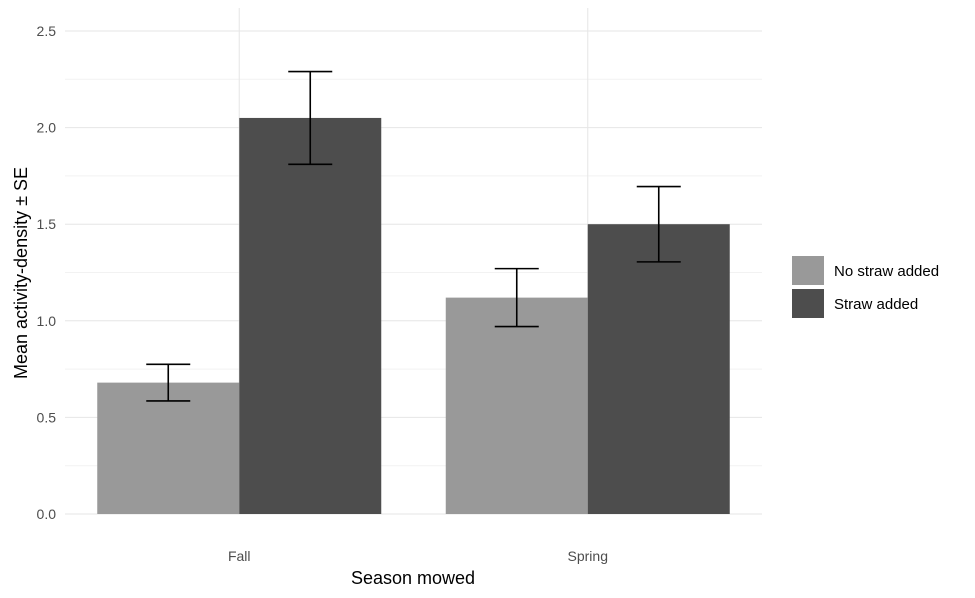 This screenshot has width=975, height=598. Describe the element at coordinates (47, 272) in the screenshot. I see `y-axis-ticks: 0.0 0.5 1.0 1.5 2.0 2.5` at that location.